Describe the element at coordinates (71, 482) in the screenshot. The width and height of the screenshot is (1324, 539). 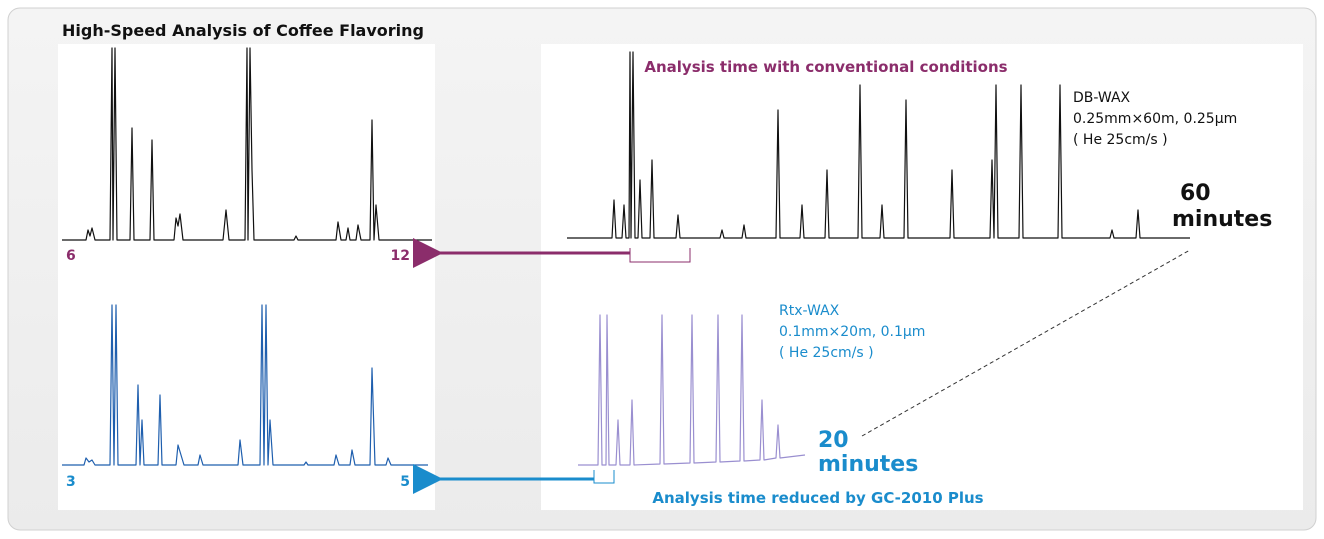
I see `zoom-start: 3` at that location.